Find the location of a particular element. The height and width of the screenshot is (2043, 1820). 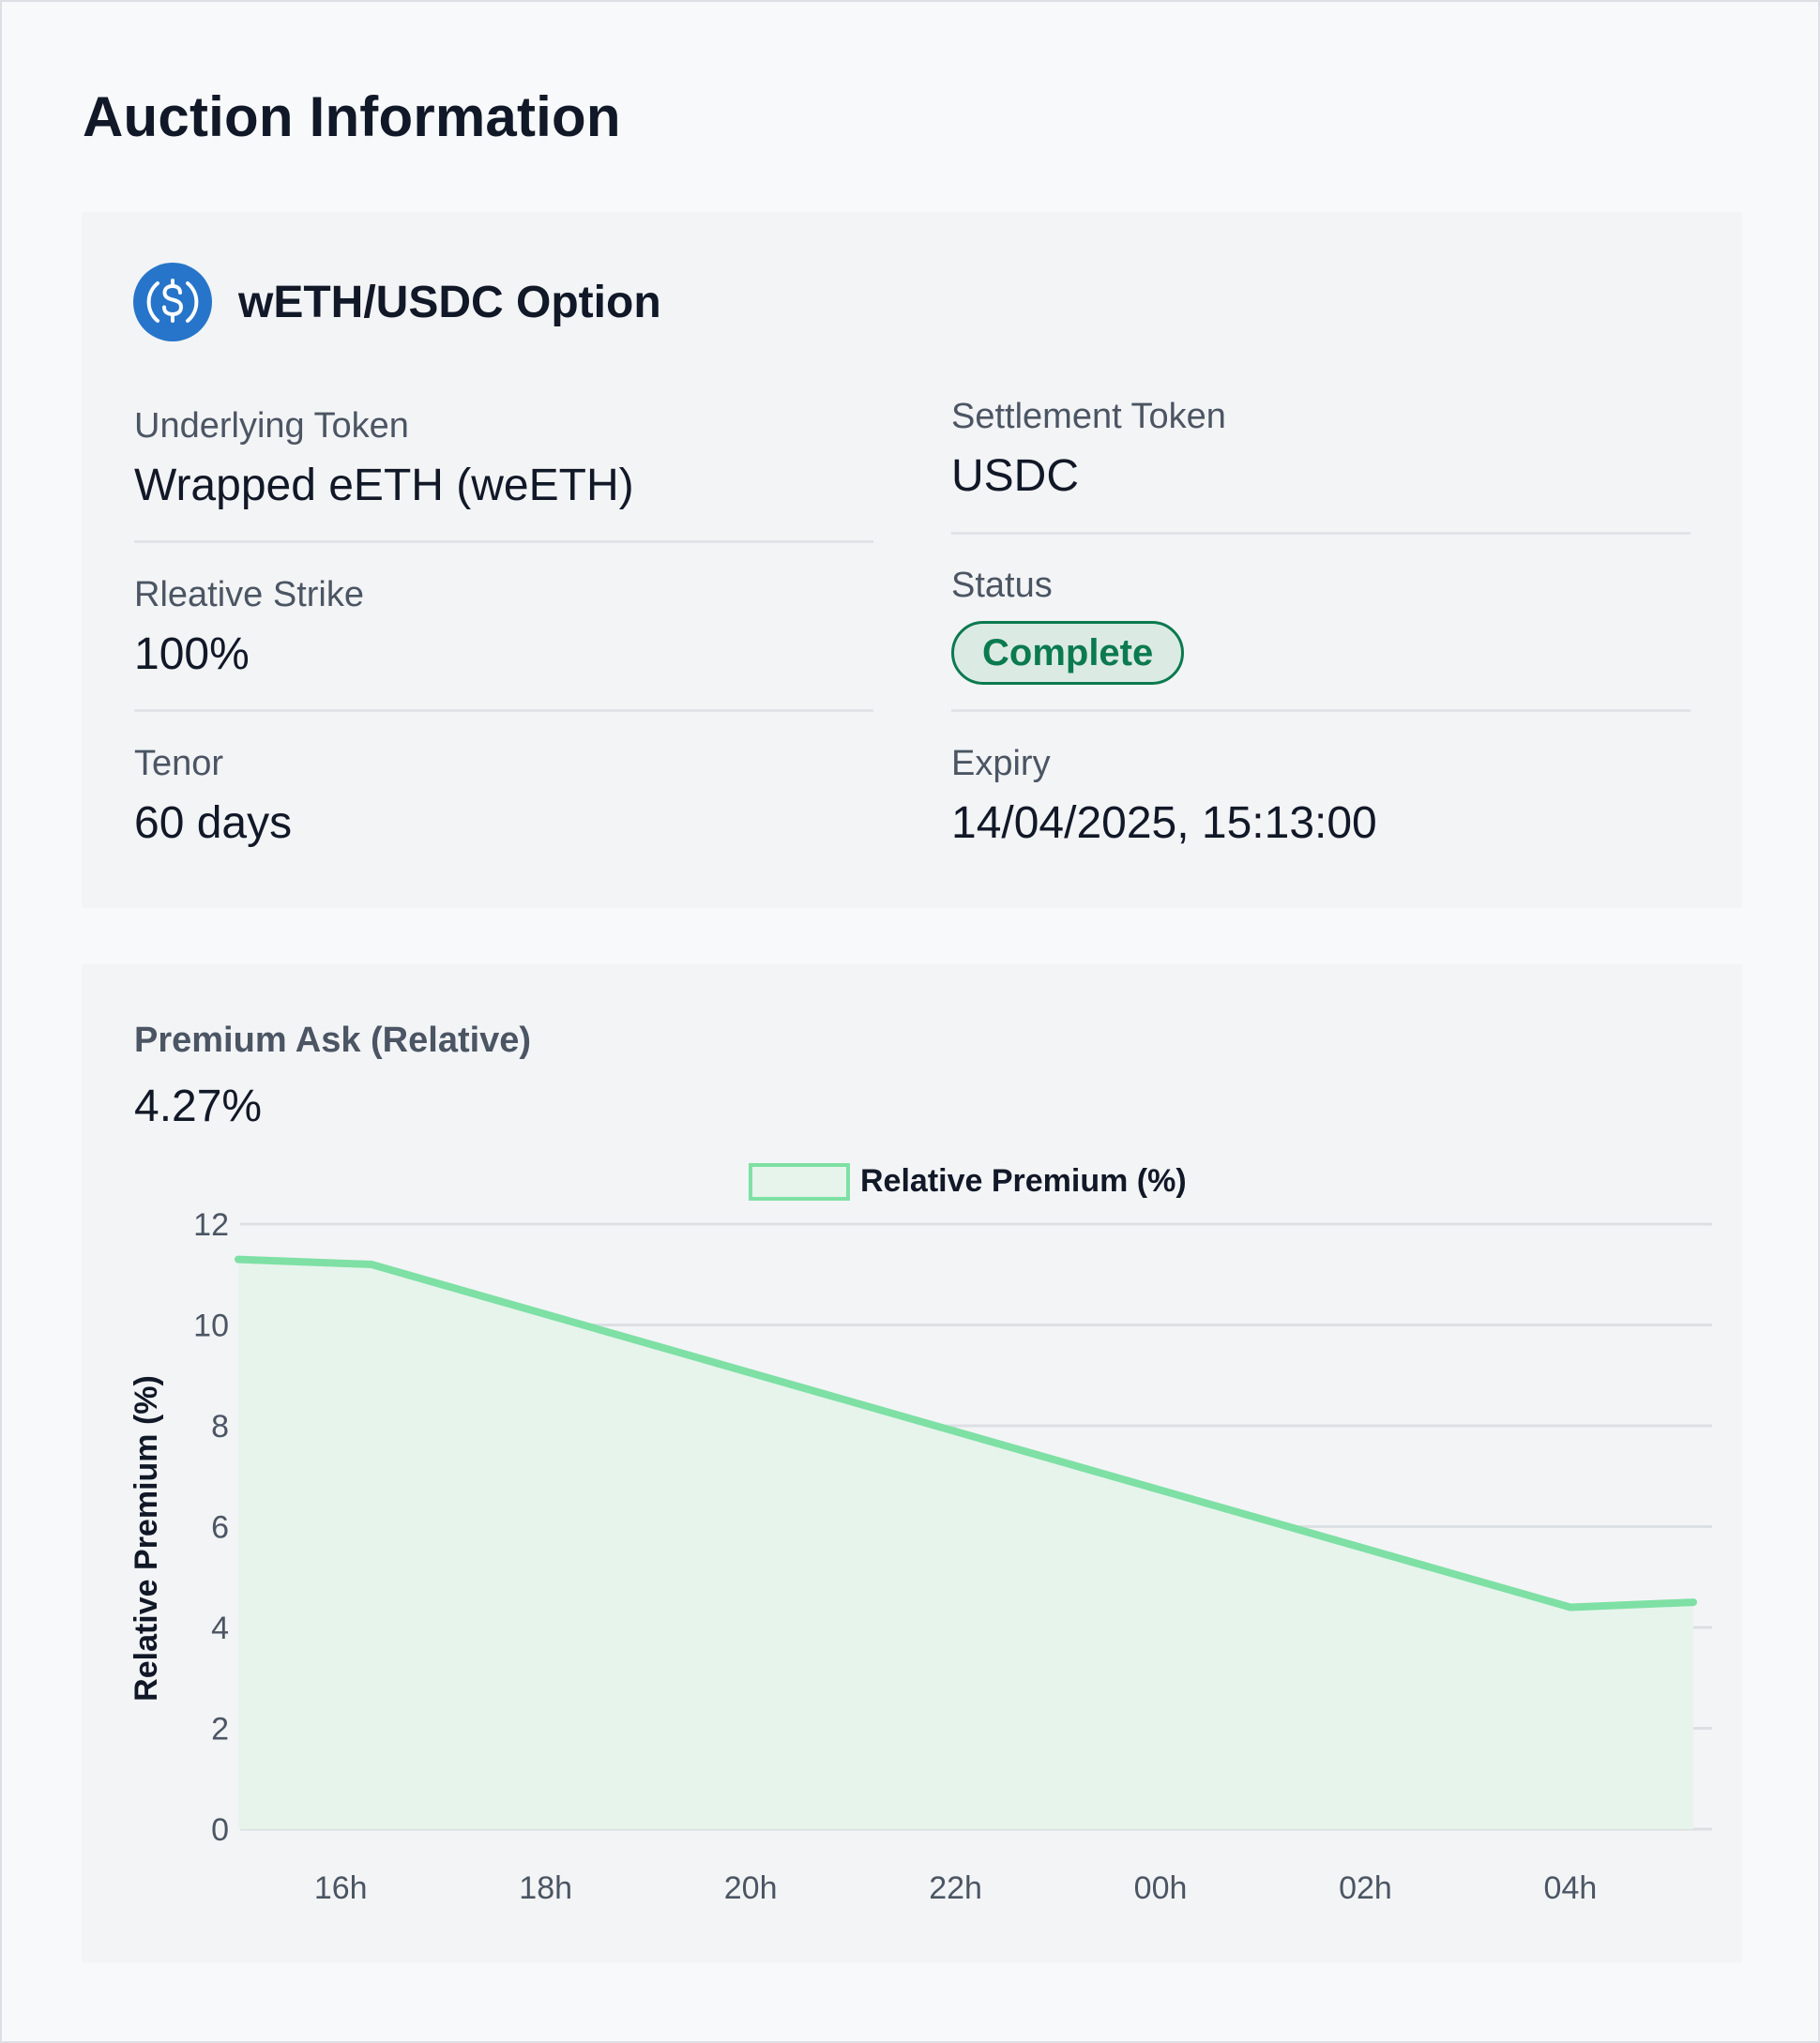

x-tick-label: 04h is located at coordinates (1571, 1888).